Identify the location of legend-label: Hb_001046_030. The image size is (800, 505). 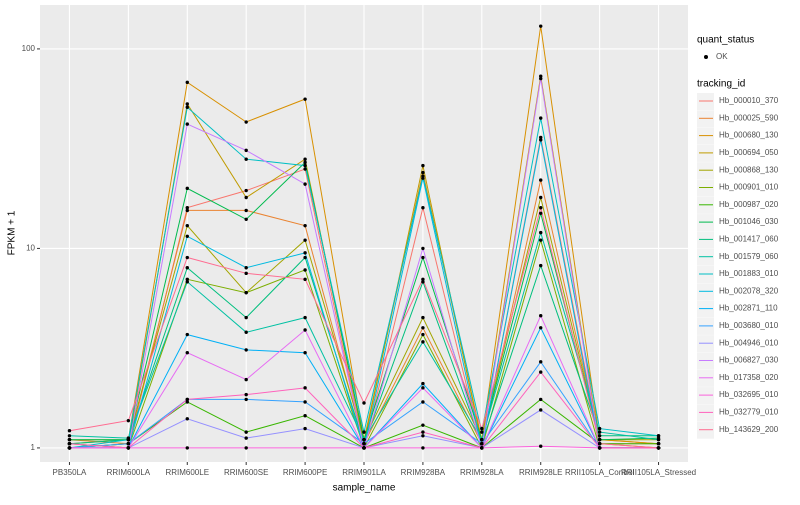
(749, 221).